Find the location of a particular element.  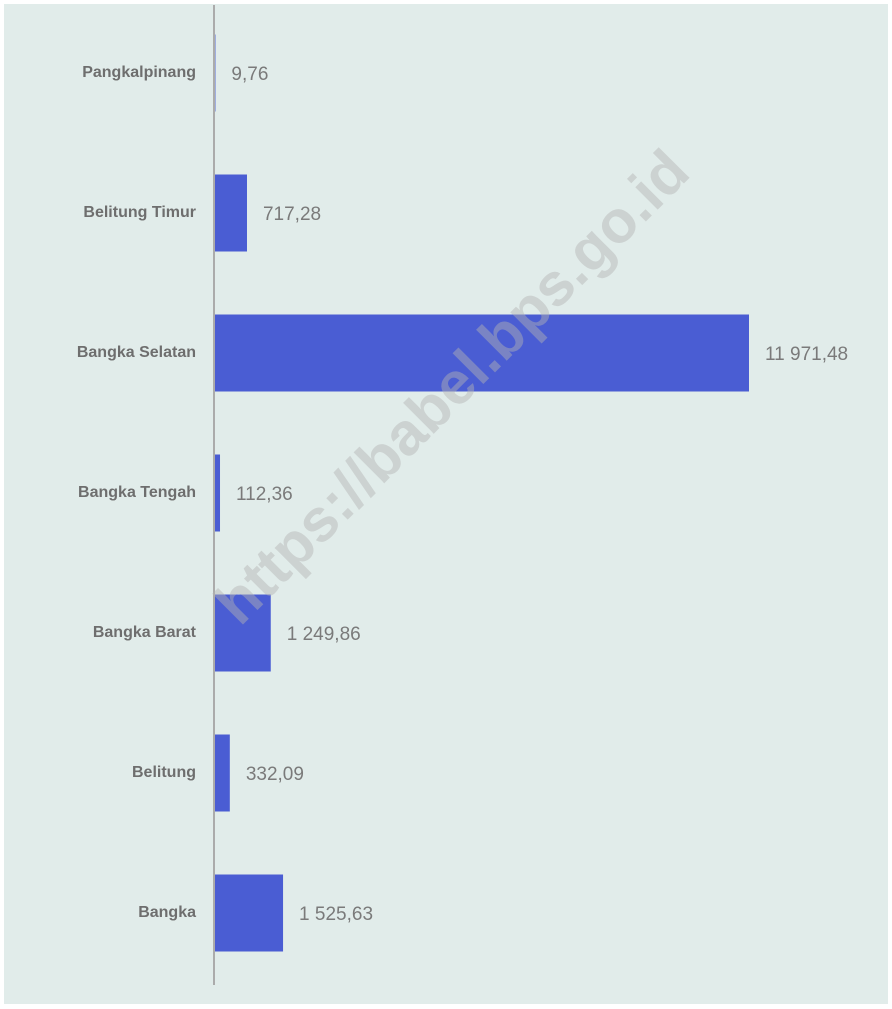

category-label: Bangka is located at coordinates (167, 912).